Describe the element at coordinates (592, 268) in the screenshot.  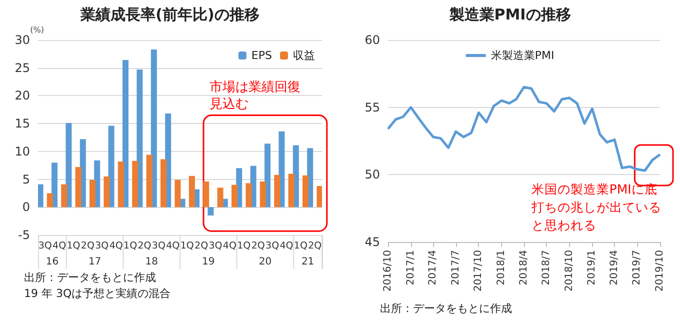
I see `x-tick-label: 2019/1` at that location.